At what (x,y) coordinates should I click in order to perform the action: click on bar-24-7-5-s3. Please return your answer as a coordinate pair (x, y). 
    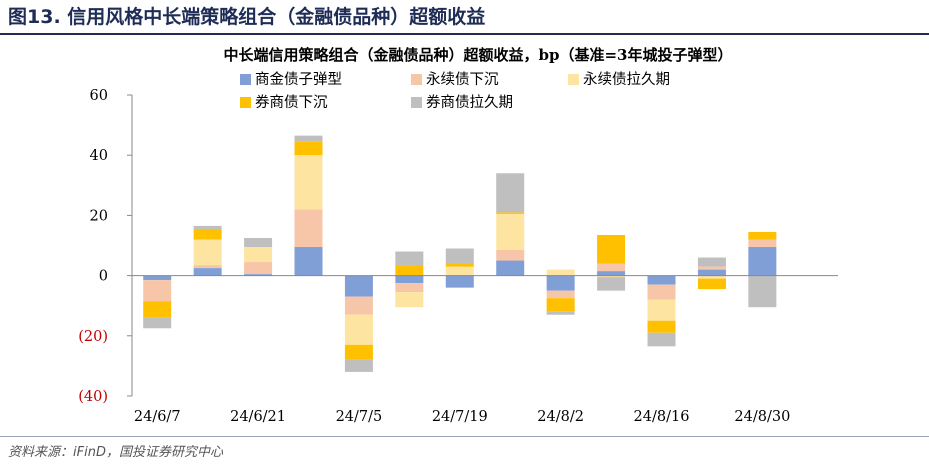
    Looking at the image, I should click on (358, 329).